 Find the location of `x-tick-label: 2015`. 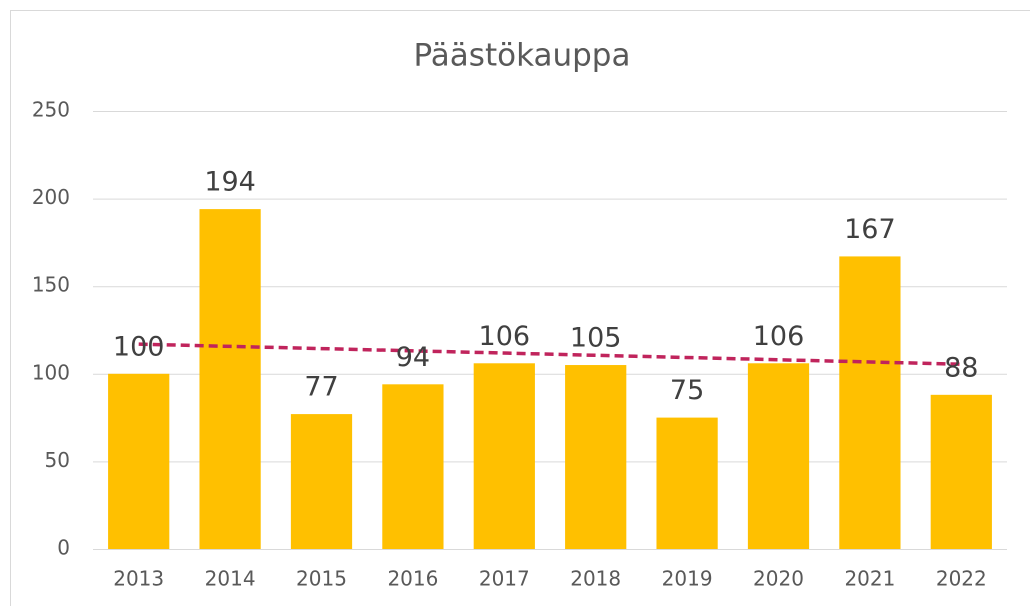

x-tick-label: 2015 is located at coordinates (321, 579).